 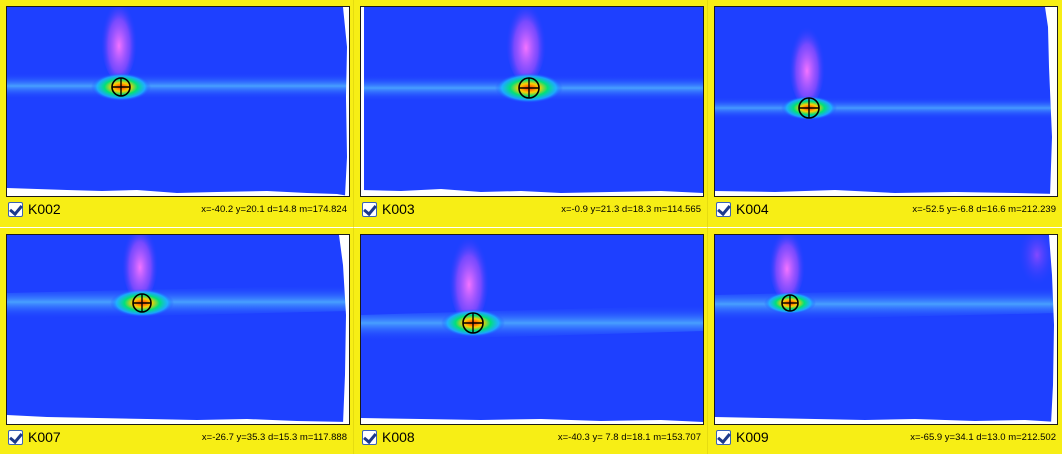 I want to click on tile-label: K003, so click(x=398, y=209).